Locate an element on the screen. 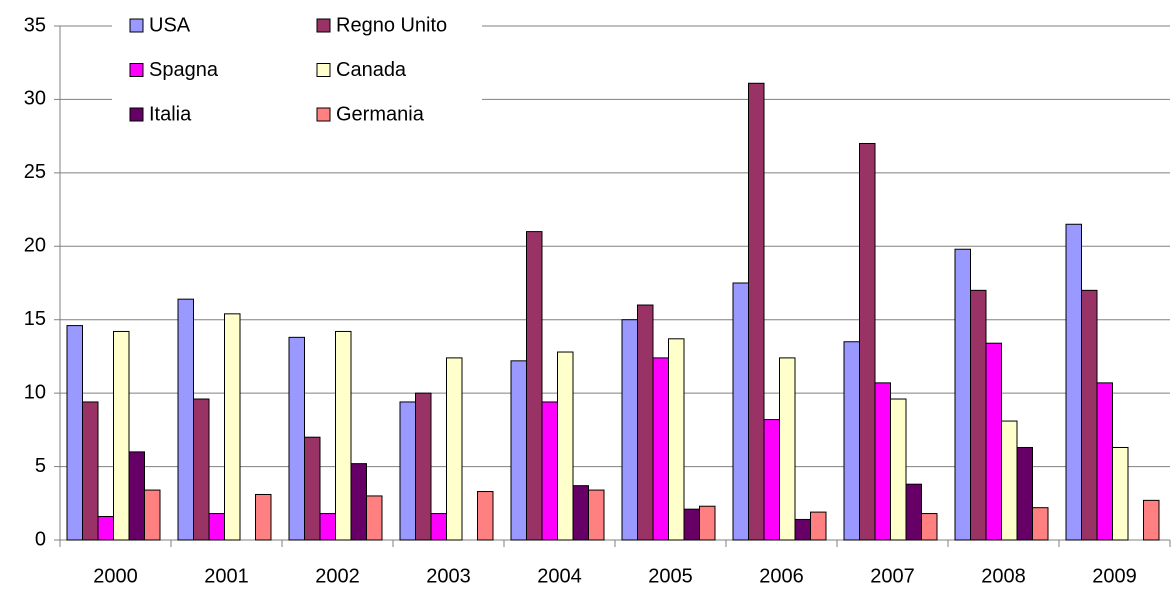  x-tick-label: 2009 is located at coordinates (1114, 576).